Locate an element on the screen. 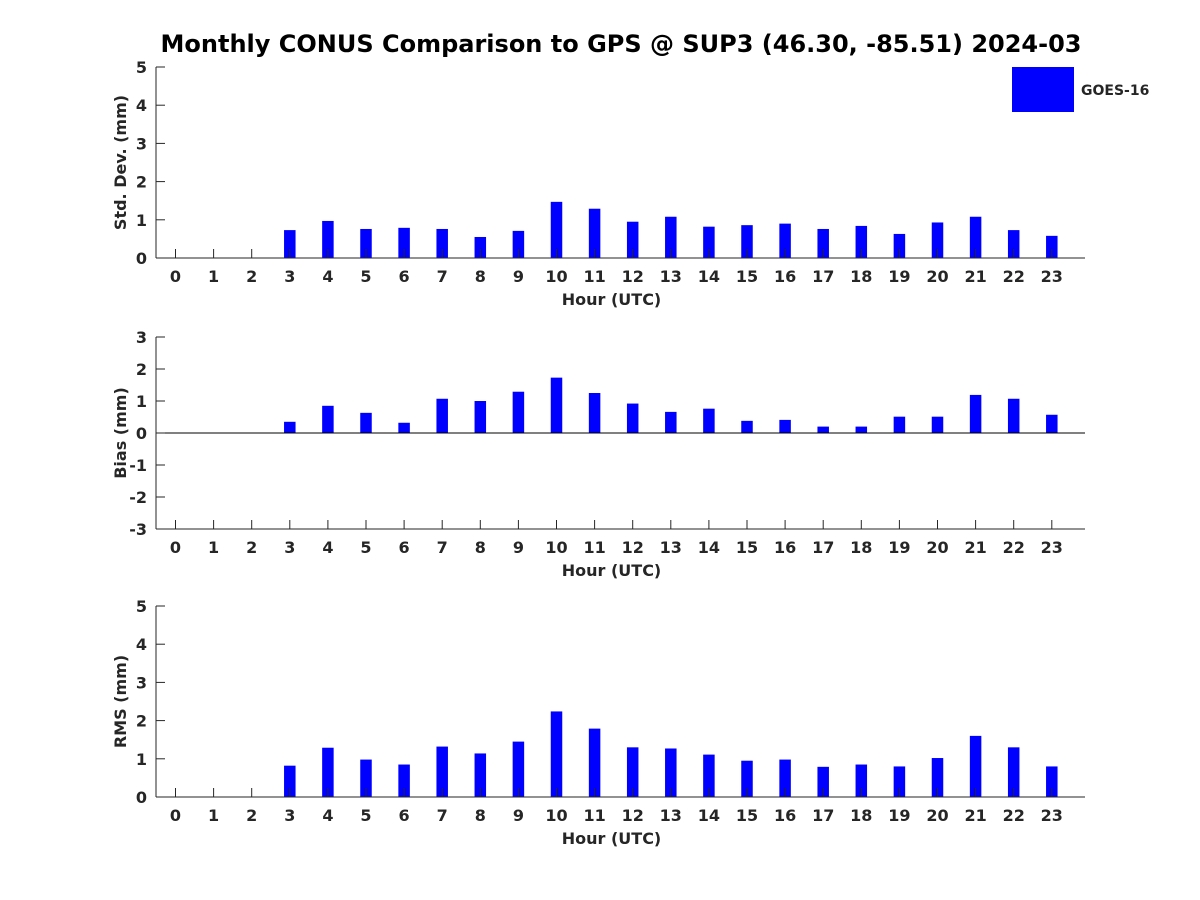 Image resolution: width=1200 pixels, height=900 pixels. x-tick-label: 15 is located at coordinates (747, 547).